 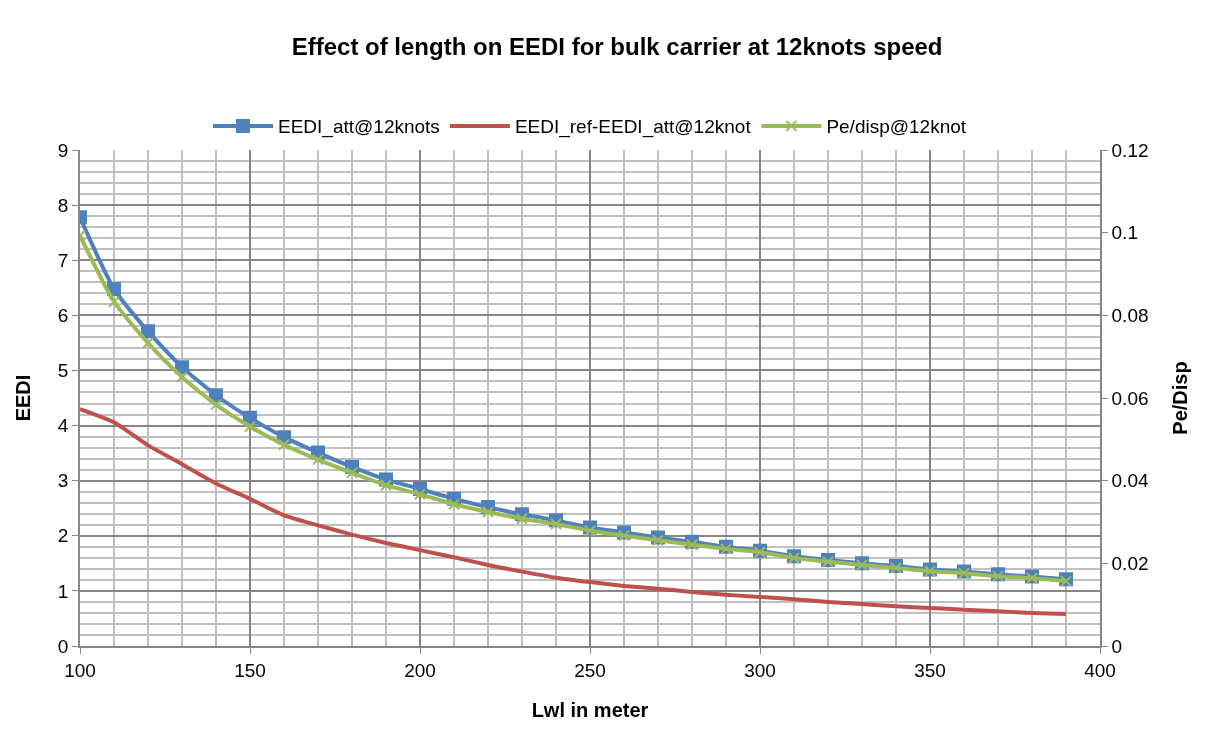 What do you see at coordinates (1130, 315) in the screenshot?
I see `y2-tick-label: 0.08` at bounding box center [1130, 315].